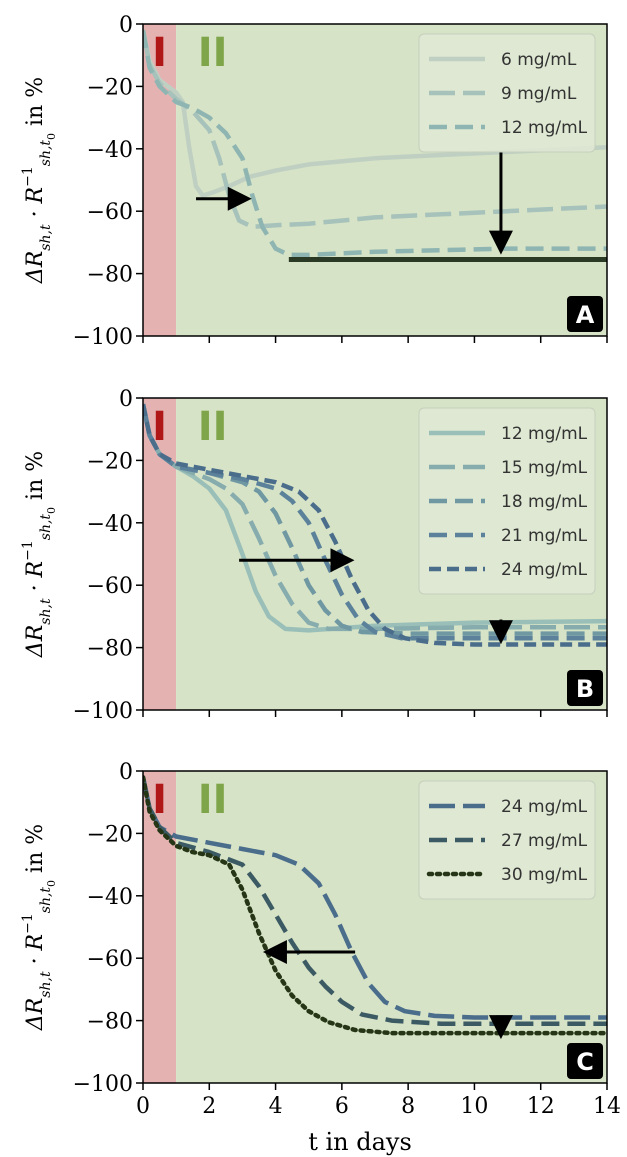 Image resolution: width=627 pixels, height=1157 pixels. What do you see at coordinates (544, 502) in the screenshot?
I see `legend-entry: 18 mg/mL` at bounding box center [544, 502].